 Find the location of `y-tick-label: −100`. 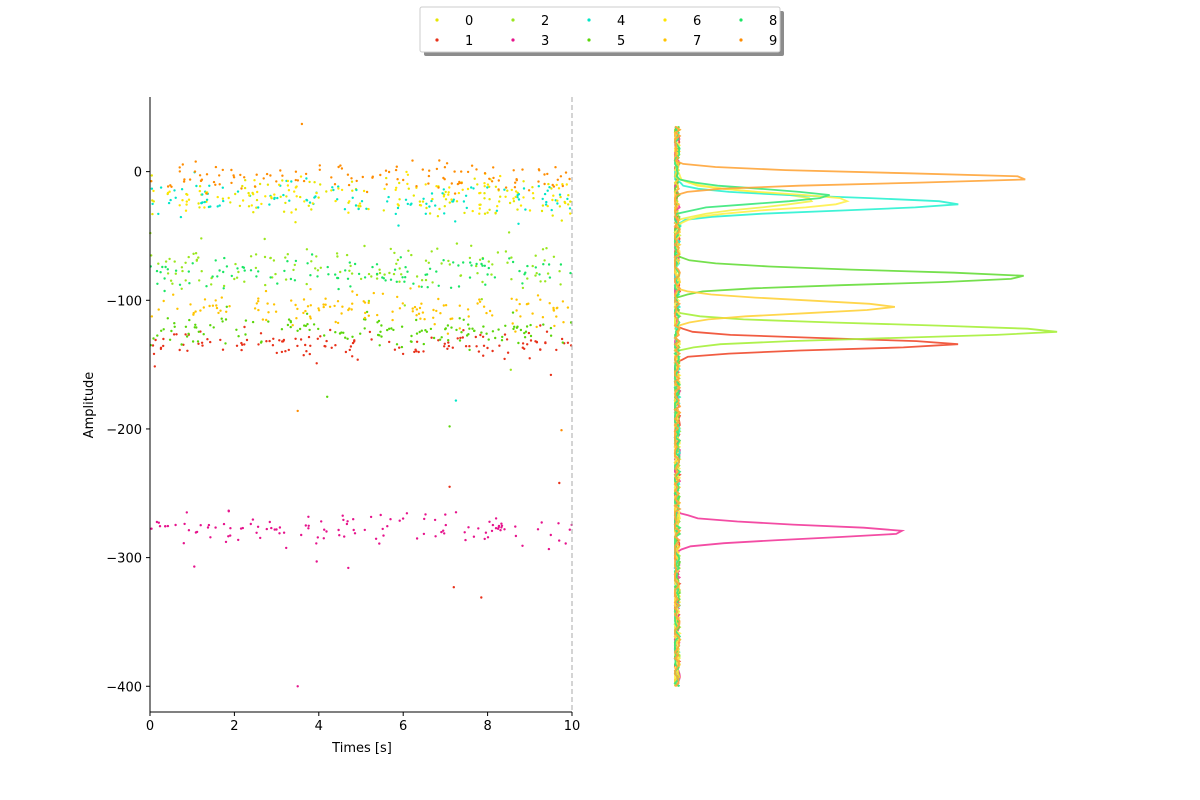

y-tick-label: −100 is located at coordinates (124, 301).